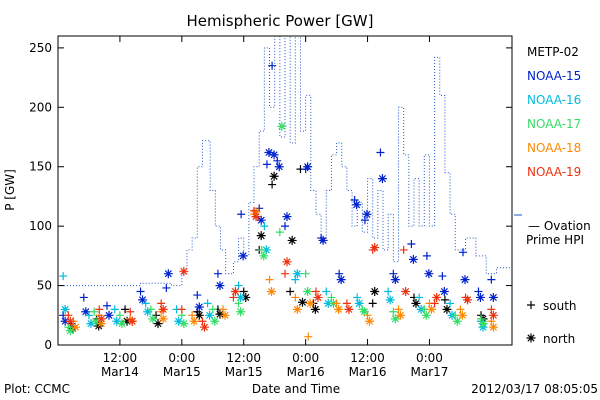  Describe the element at coordinates (40, 48) in the screenshot. I see `y-tick-label: 250` at that location.